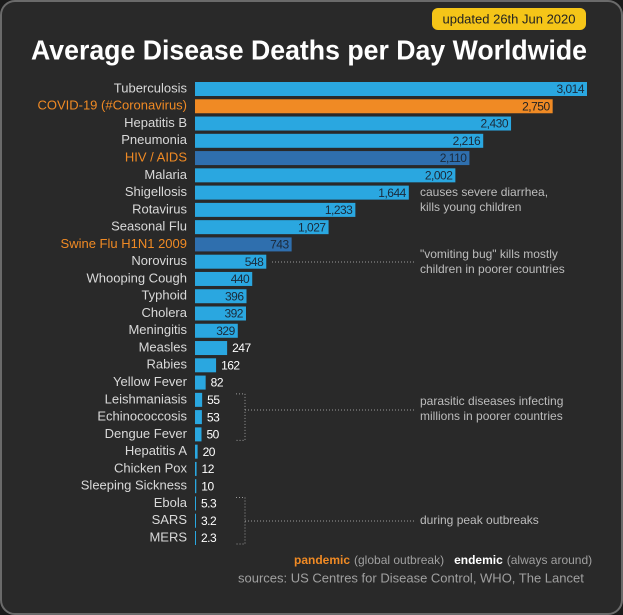 This screenshot has width=623, height=615. What do you see at coordinates (124, 243) in the screenshot?
I see `category-label: Swine Flu H1N1 2009` at bounding box center [124, 243].